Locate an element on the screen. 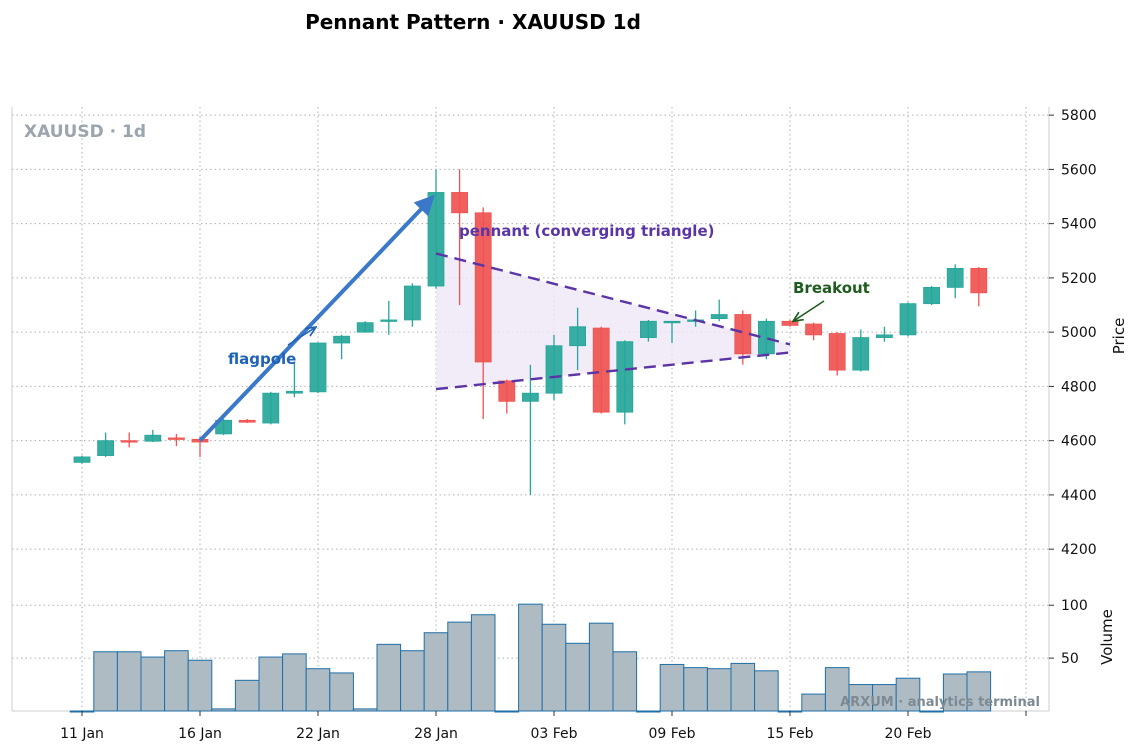 The image size is (1139, 753). pennant-label: pennant (converging triangle) is located at coordinates (586, 231).